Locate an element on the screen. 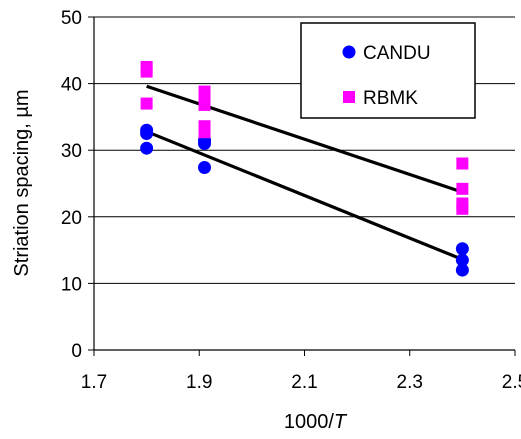 The image size is (521, 439). x-tick-label: 2.5 is located at coordinates (511, 382).